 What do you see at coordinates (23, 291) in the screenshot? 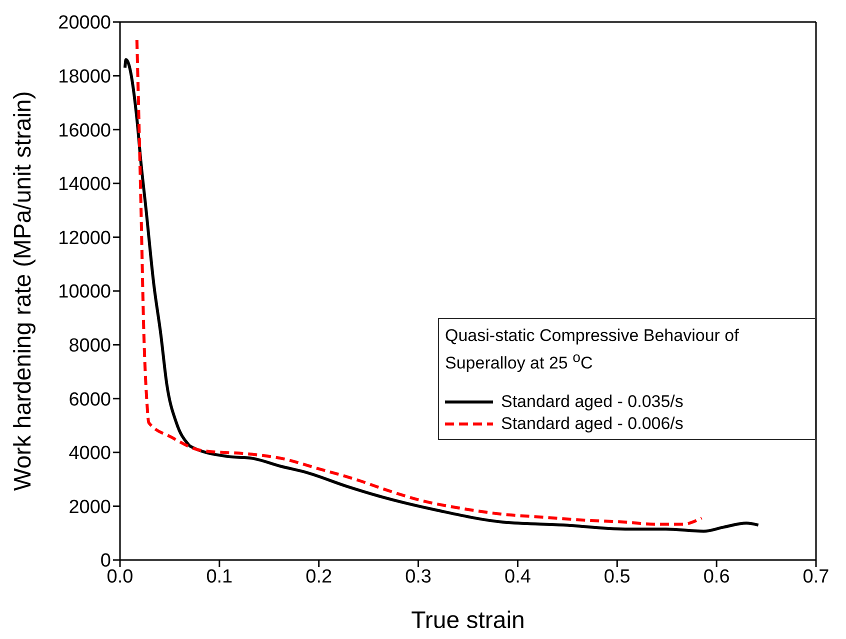
I see `y-axis-title: Work hardening rate (MPa/unit strain)` at bounding box center [23, 291].